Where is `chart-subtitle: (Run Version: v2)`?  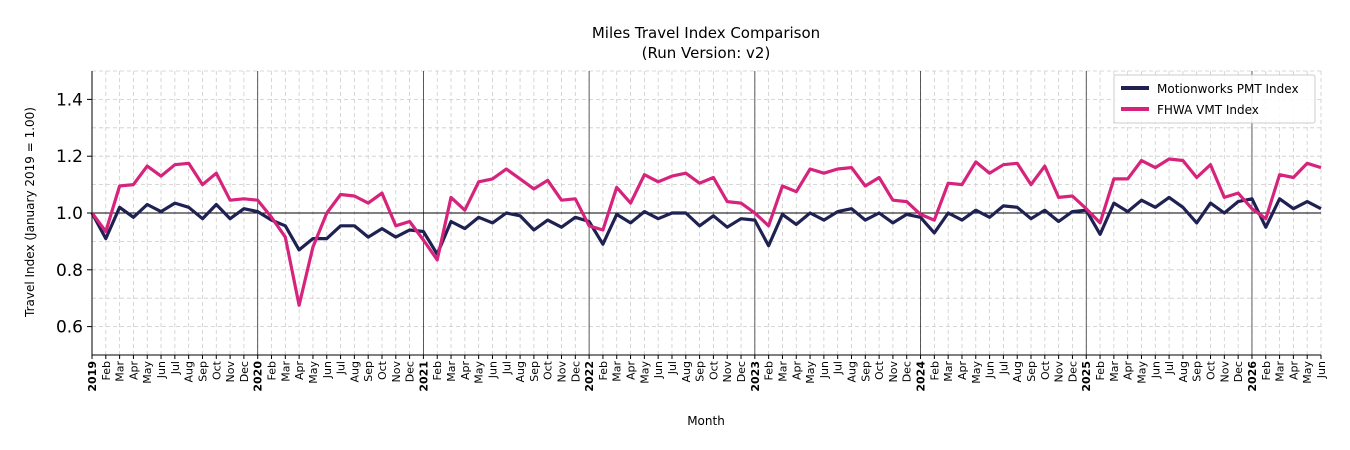 chart-subtitle: (Run Version: v2) is located at coordinates (706, 53).